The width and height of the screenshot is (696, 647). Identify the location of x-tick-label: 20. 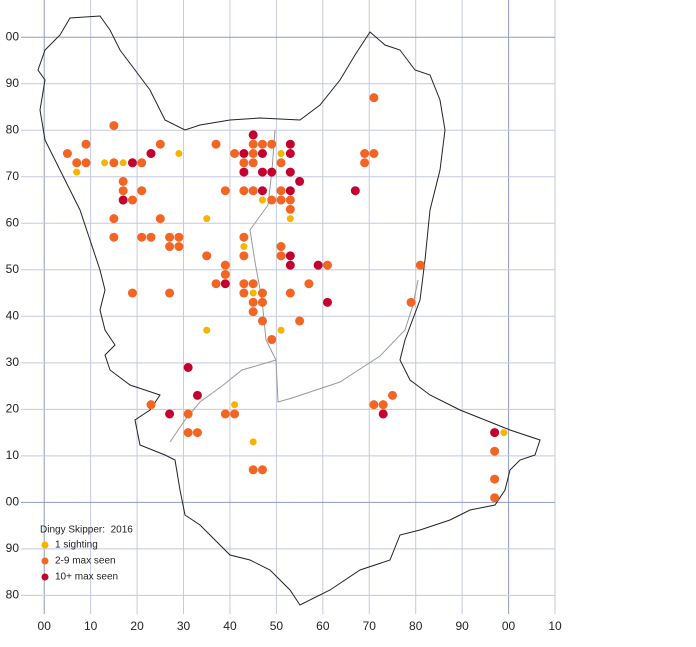
(137, 626).